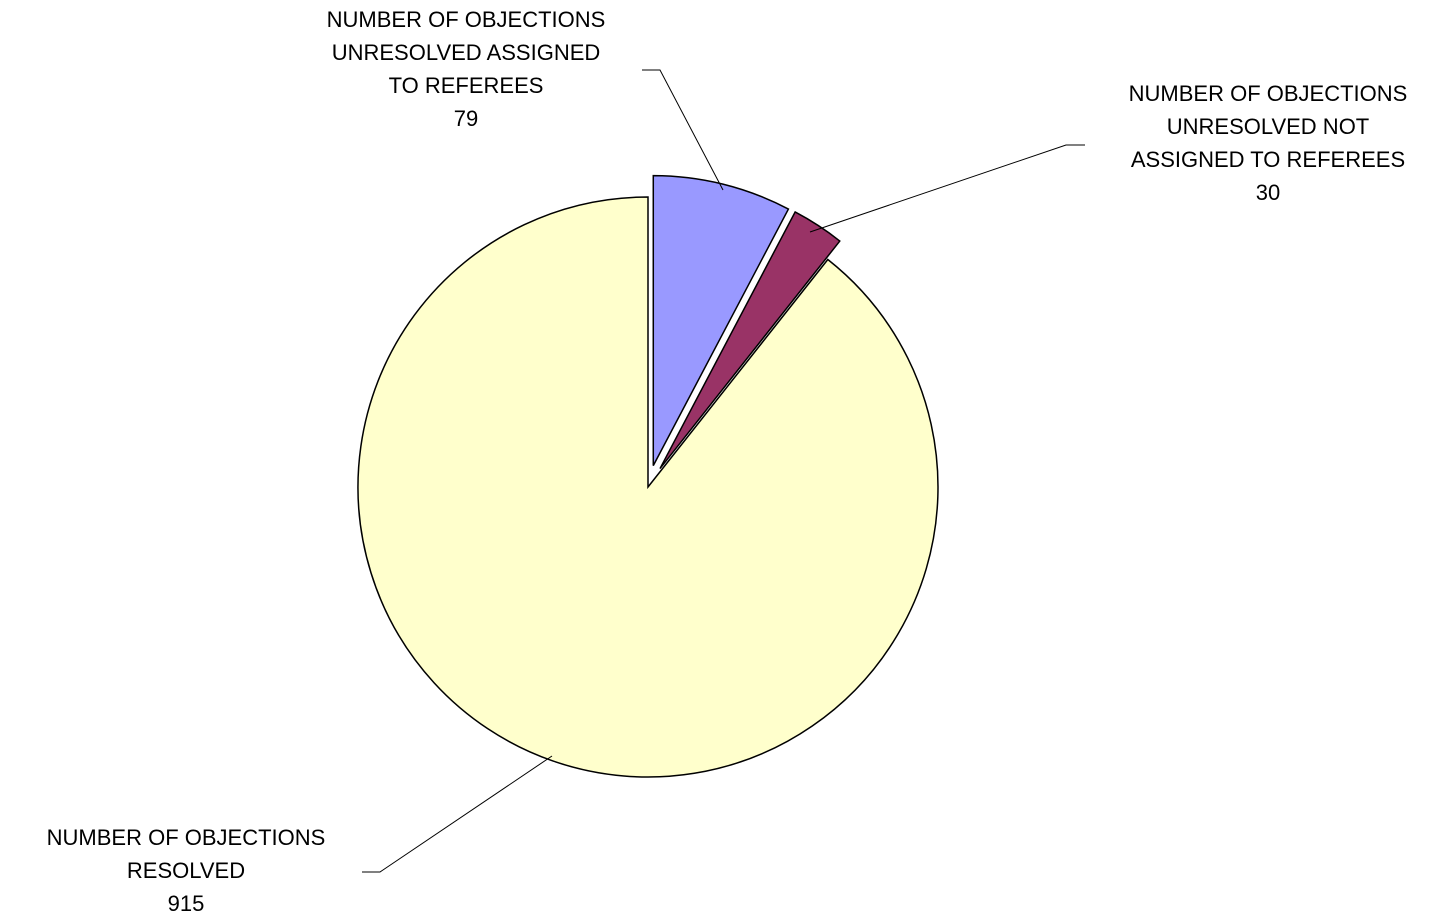 Image resolution: width=1452 pixels, height=919 pixels. I want to click on slice-label-line-3: RESOLVED, so click(186, 870).